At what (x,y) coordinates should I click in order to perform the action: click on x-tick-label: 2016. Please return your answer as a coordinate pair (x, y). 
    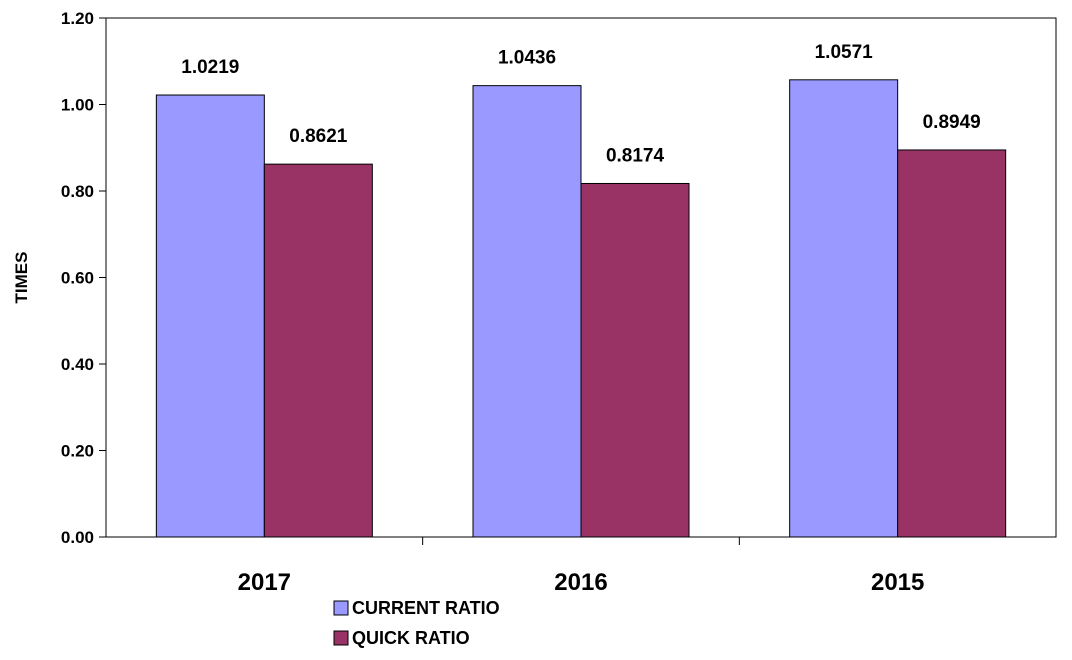
    Looking at the image, I should click on (580, 582).